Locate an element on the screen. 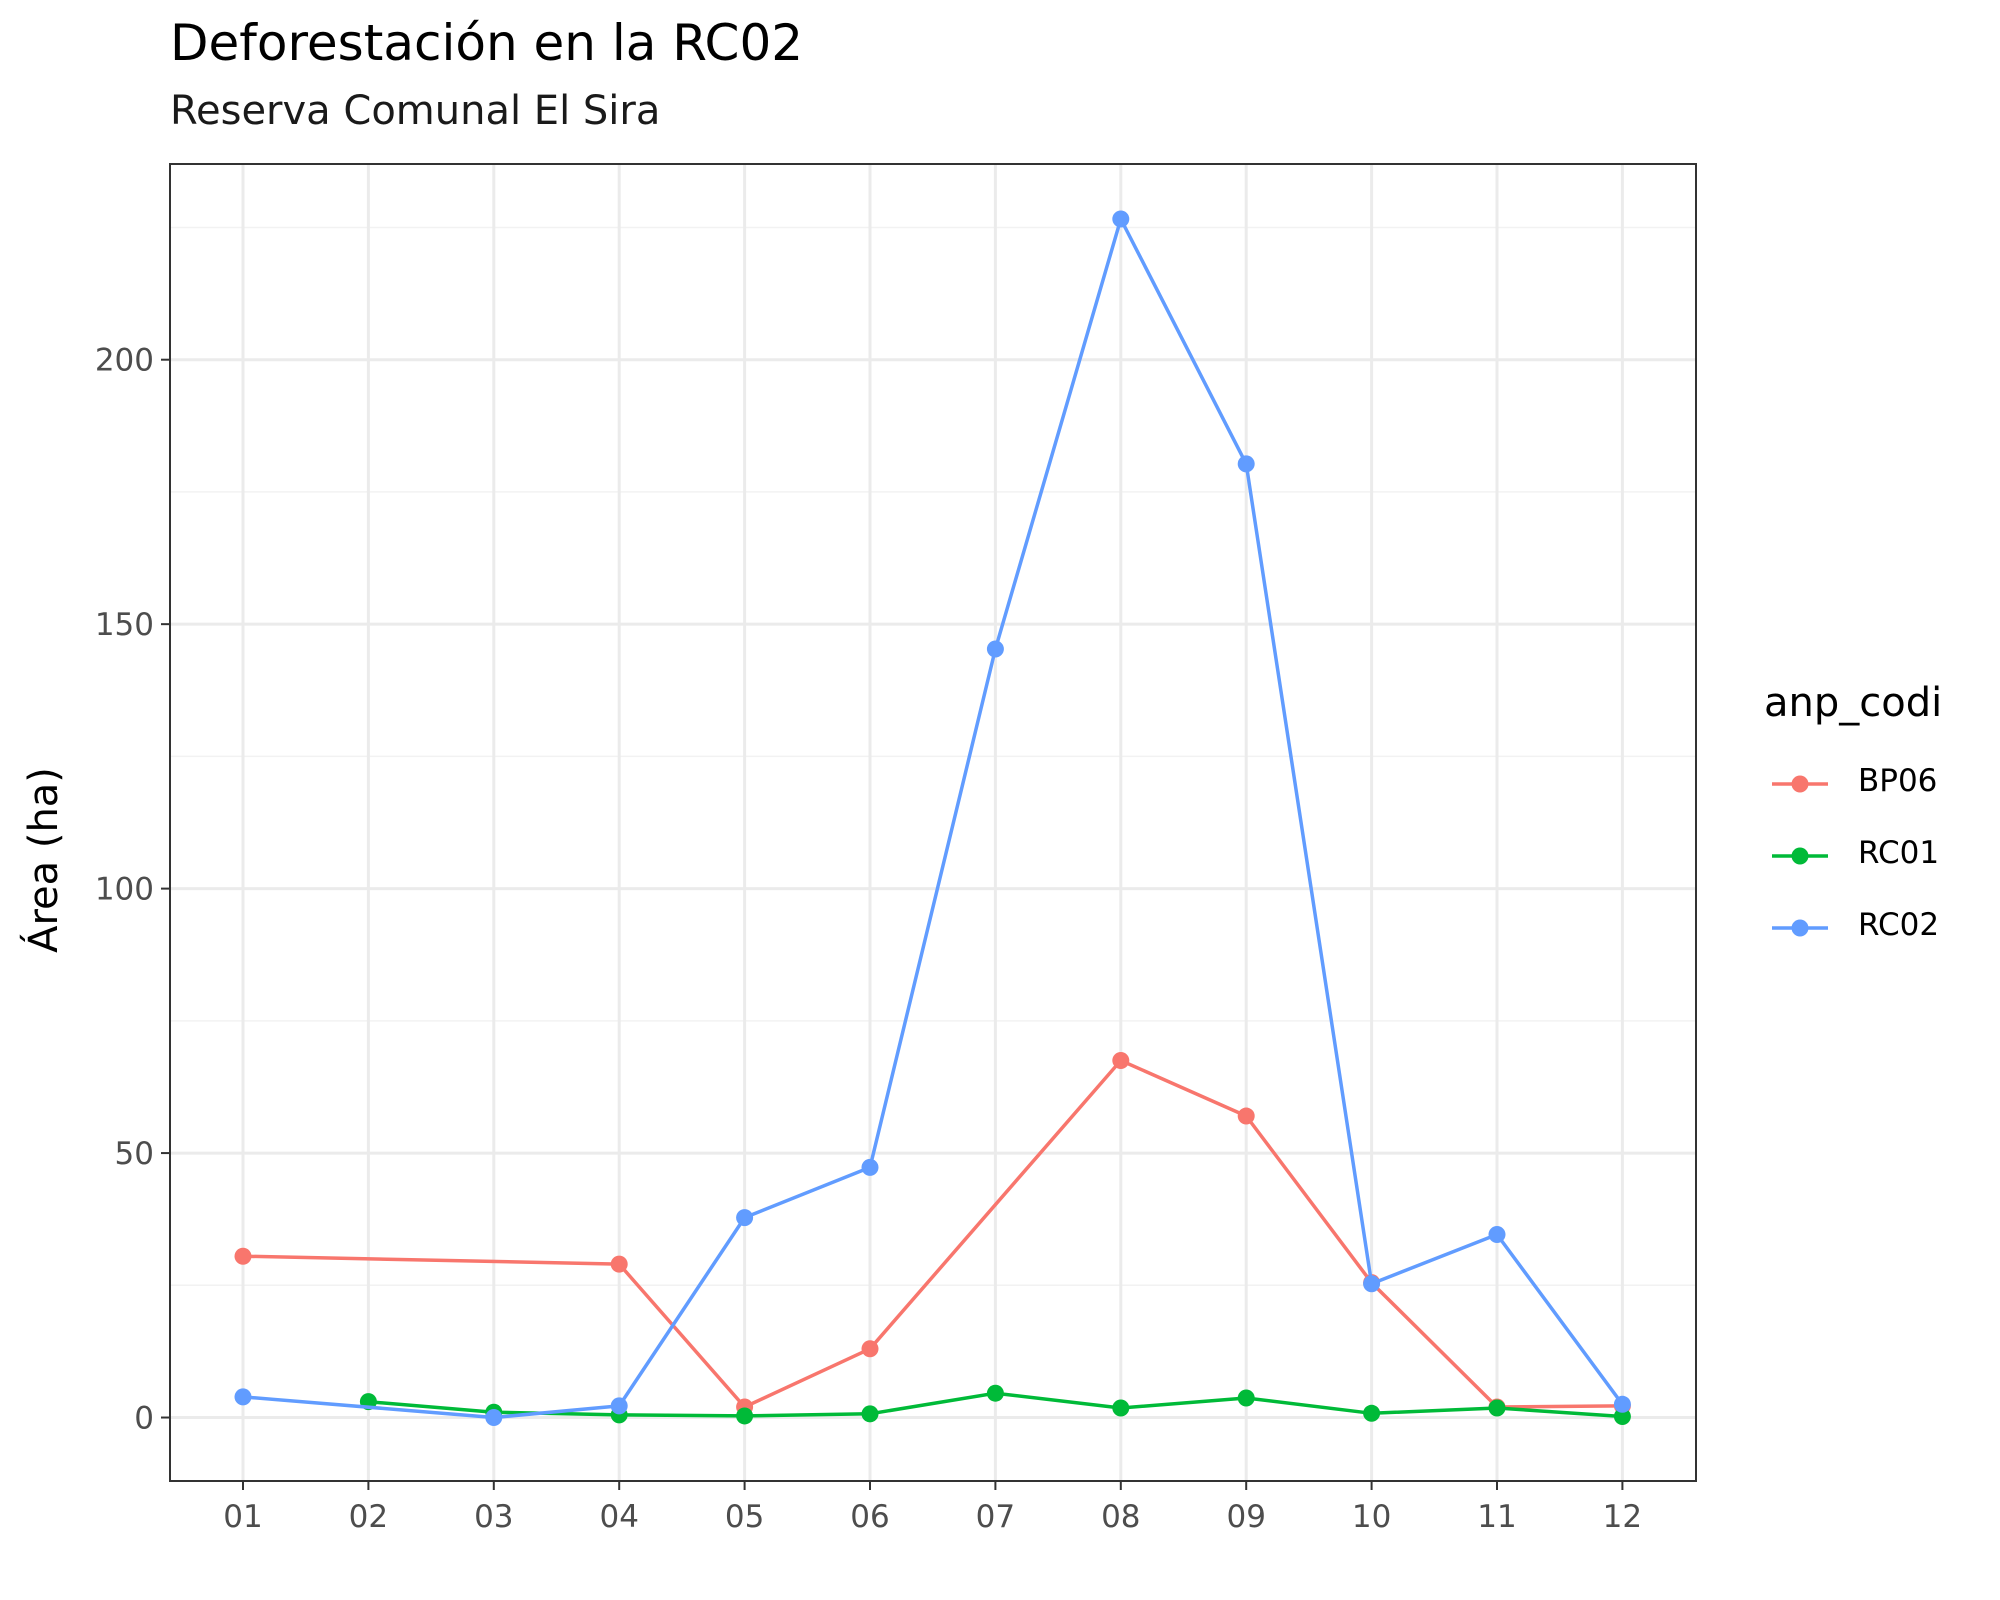 This screenshot has height=1600, width=2000. x-tick-label: 09 is located at coordinates (1245, 1517).